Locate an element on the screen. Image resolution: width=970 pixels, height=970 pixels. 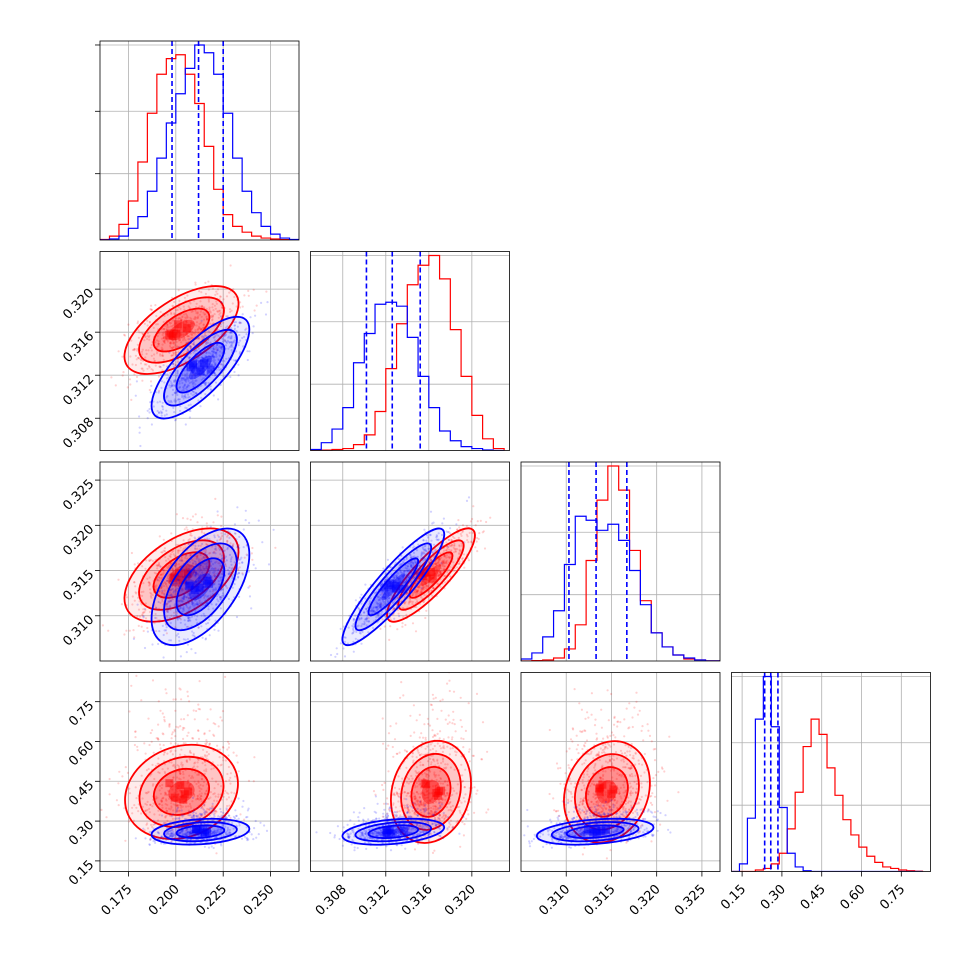
panel-frame is located at coordinates (199, 140).